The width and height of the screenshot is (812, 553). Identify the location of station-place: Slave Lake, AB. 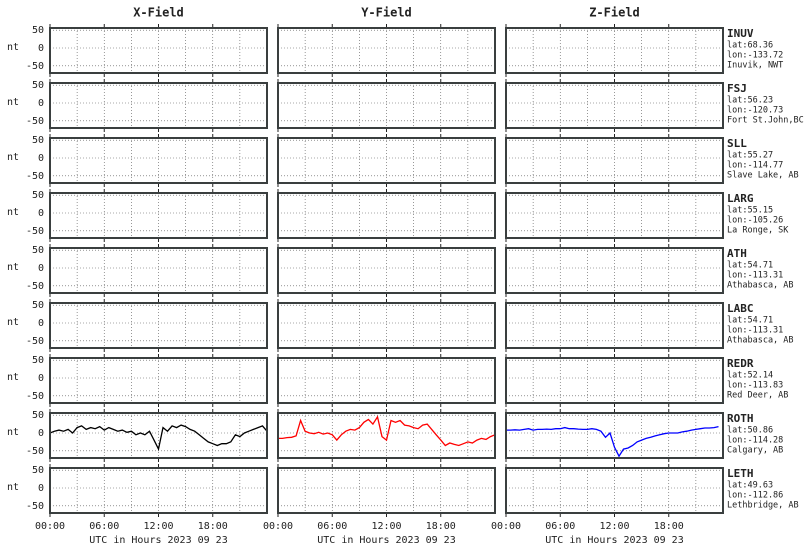
(763, 176).